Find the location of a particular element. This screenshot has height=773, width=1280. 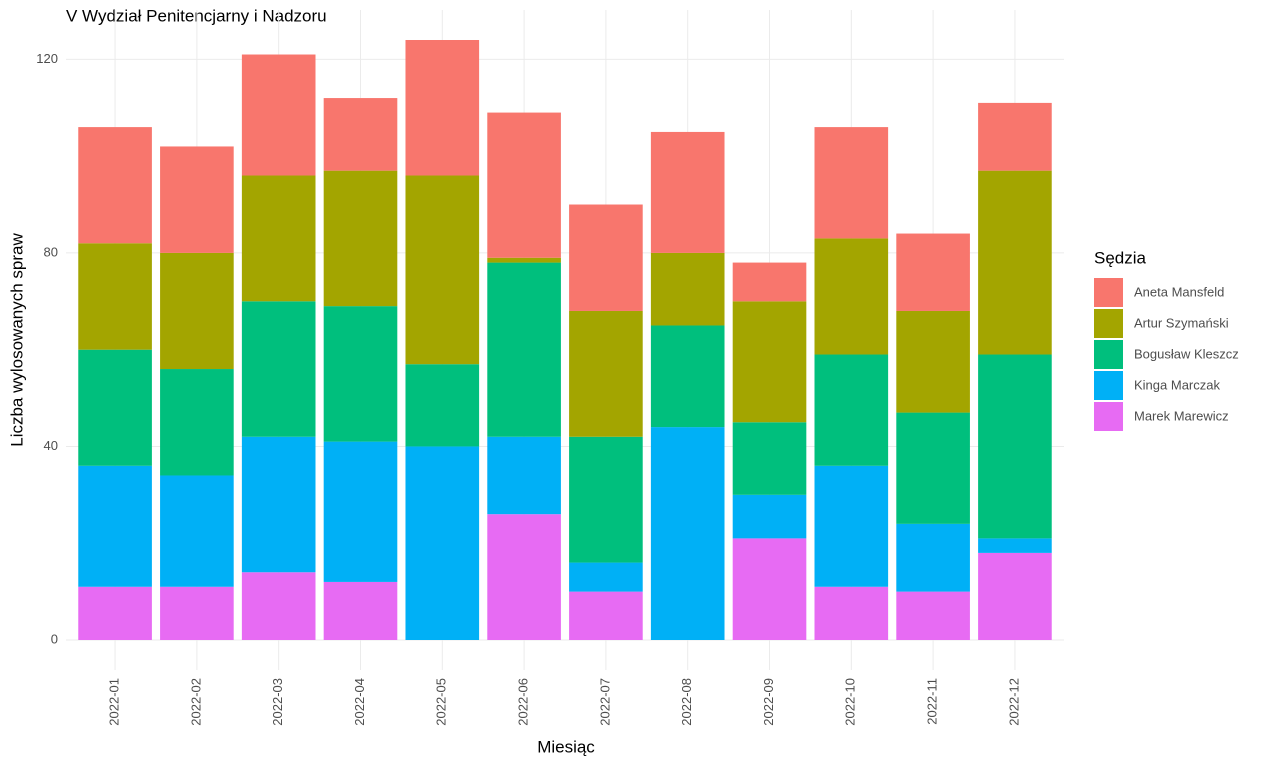

x-tick-label: 2022-07 is located at coordinates (604, 702).